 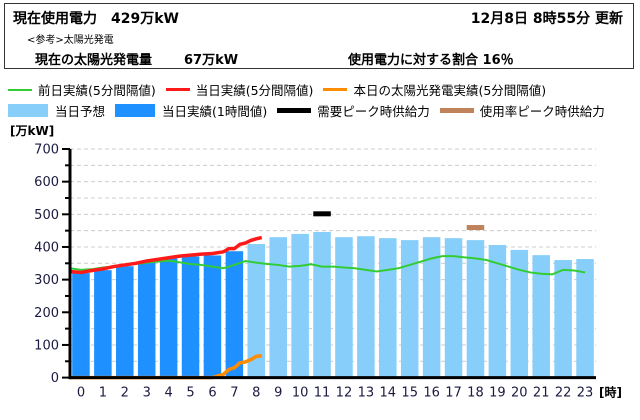 I want to click on update-time: 12月8日 8時55分 更新, so click(x=546, y=19).